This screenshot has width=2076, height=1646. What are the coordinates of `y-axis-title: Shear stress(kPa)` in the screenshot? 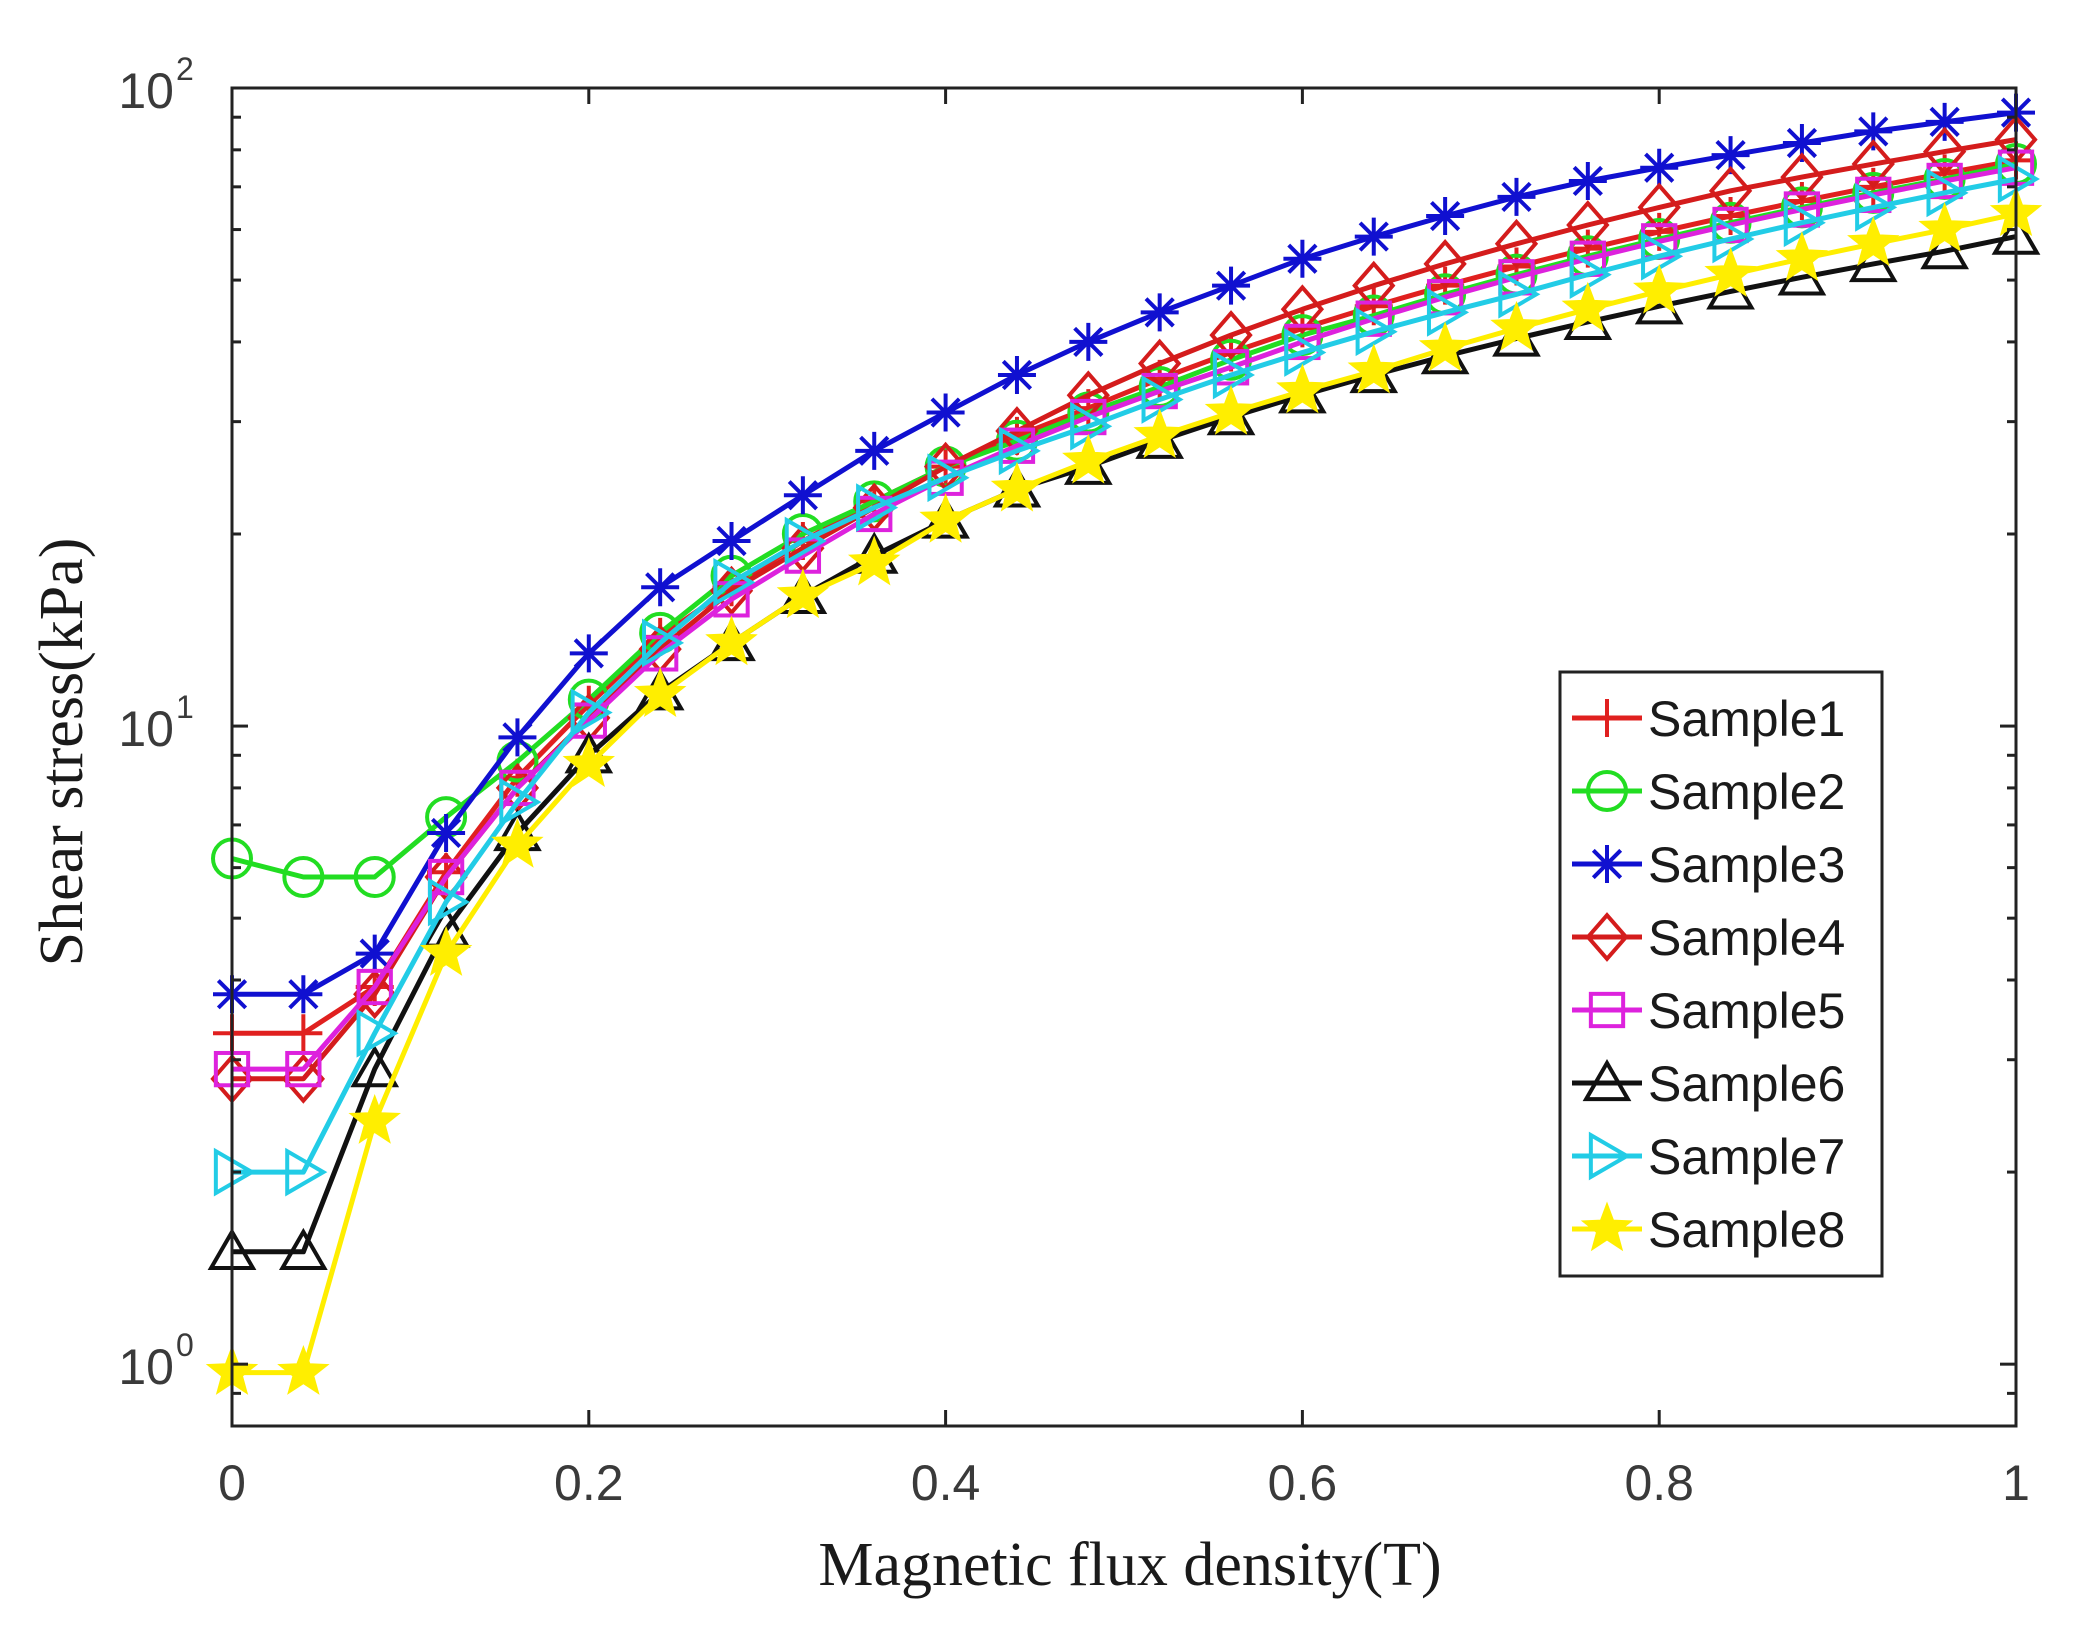 It's located at (62, 752).